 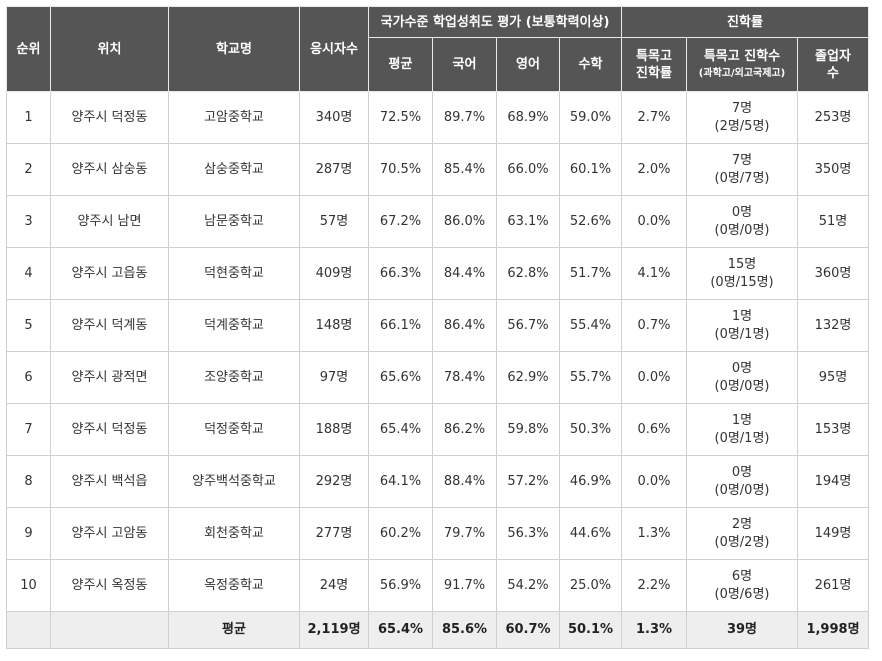 What do you see at coordinates (742, 533) in the screenshot?
I see `cell-special-count: 2명 (0명/2명)` at bounding box center [742, 533].